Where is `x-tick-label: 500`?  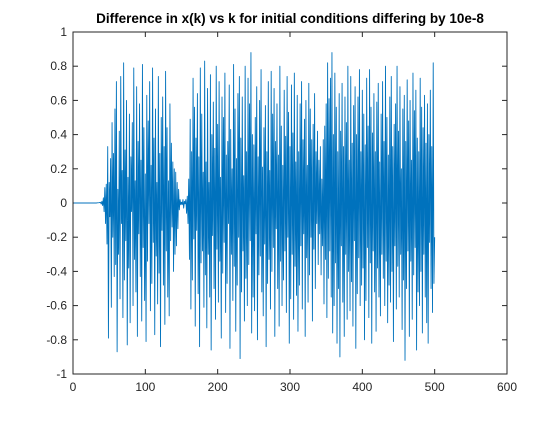 x-tick-label: 500 is located at coordinates (435, 387).